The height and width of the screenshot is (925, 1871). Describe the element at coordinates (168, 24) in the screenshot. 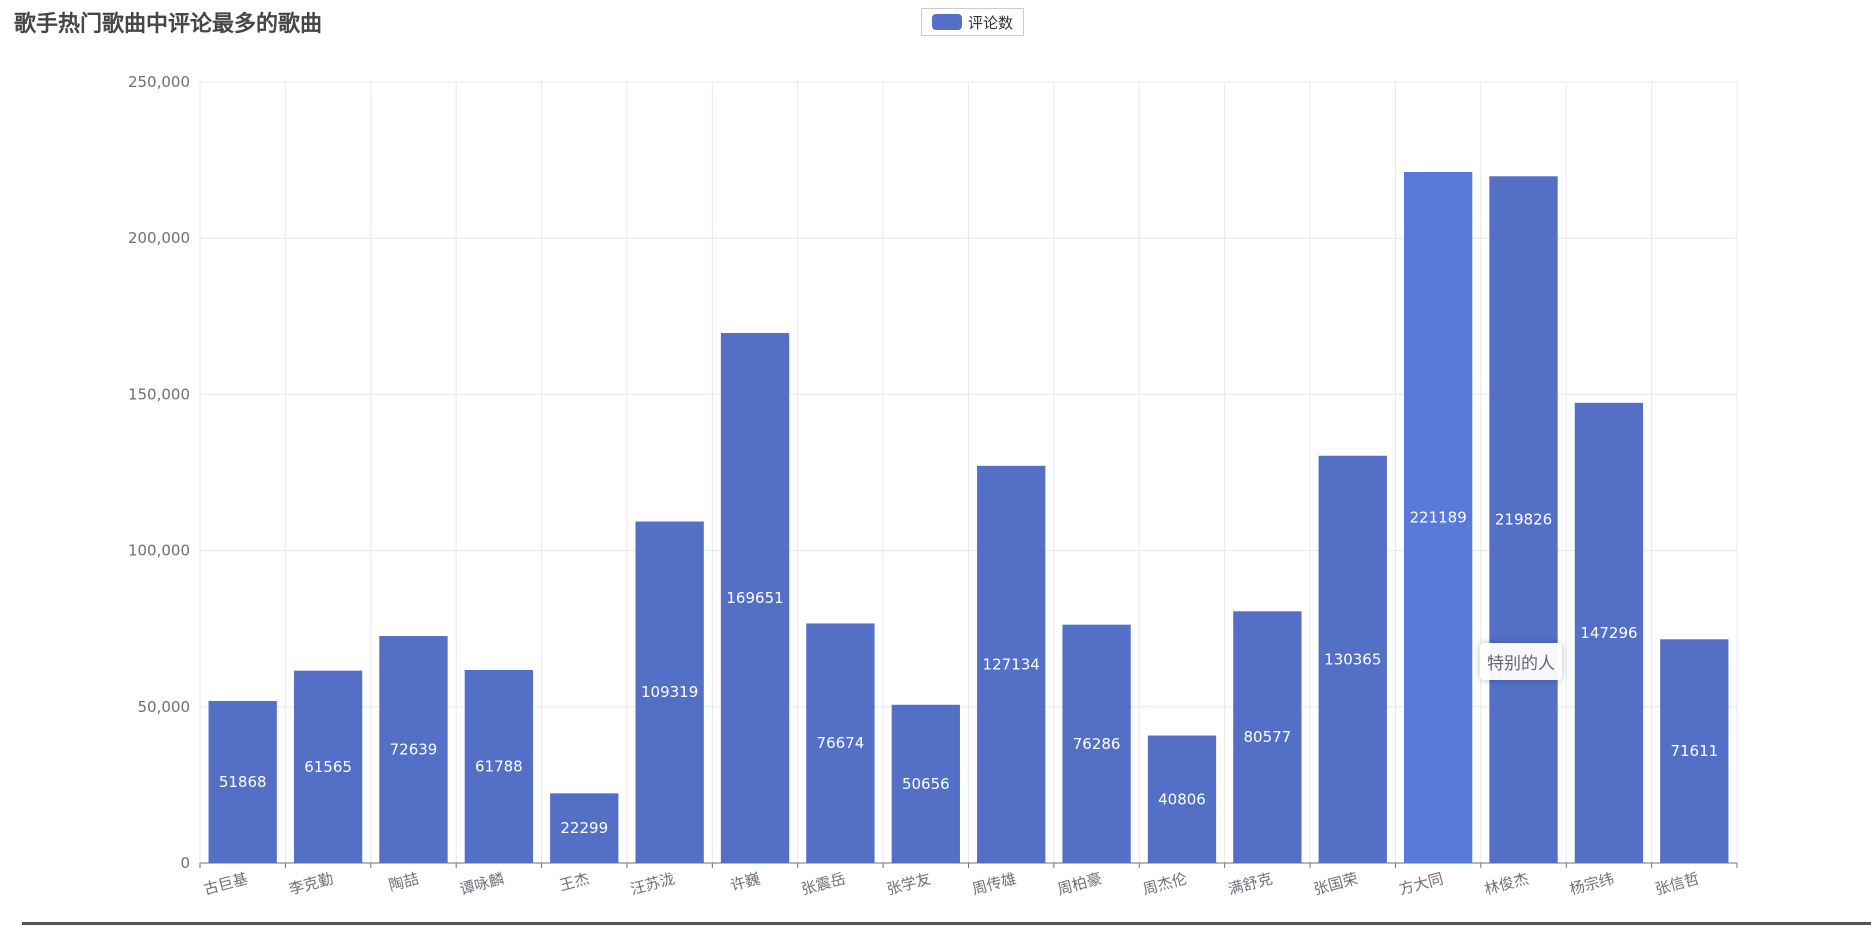

I see `chart-title: 歌手热门歌曲中评论最多的歌曲` at that location.